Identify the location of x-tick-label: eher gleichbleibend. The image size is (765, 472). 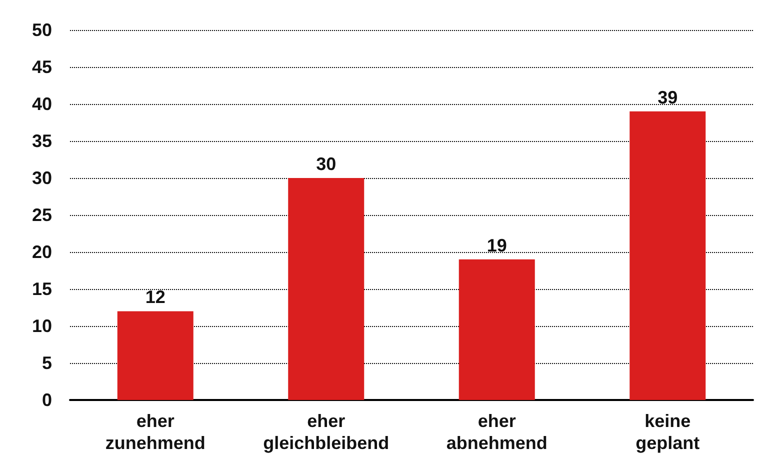
(326, 432).